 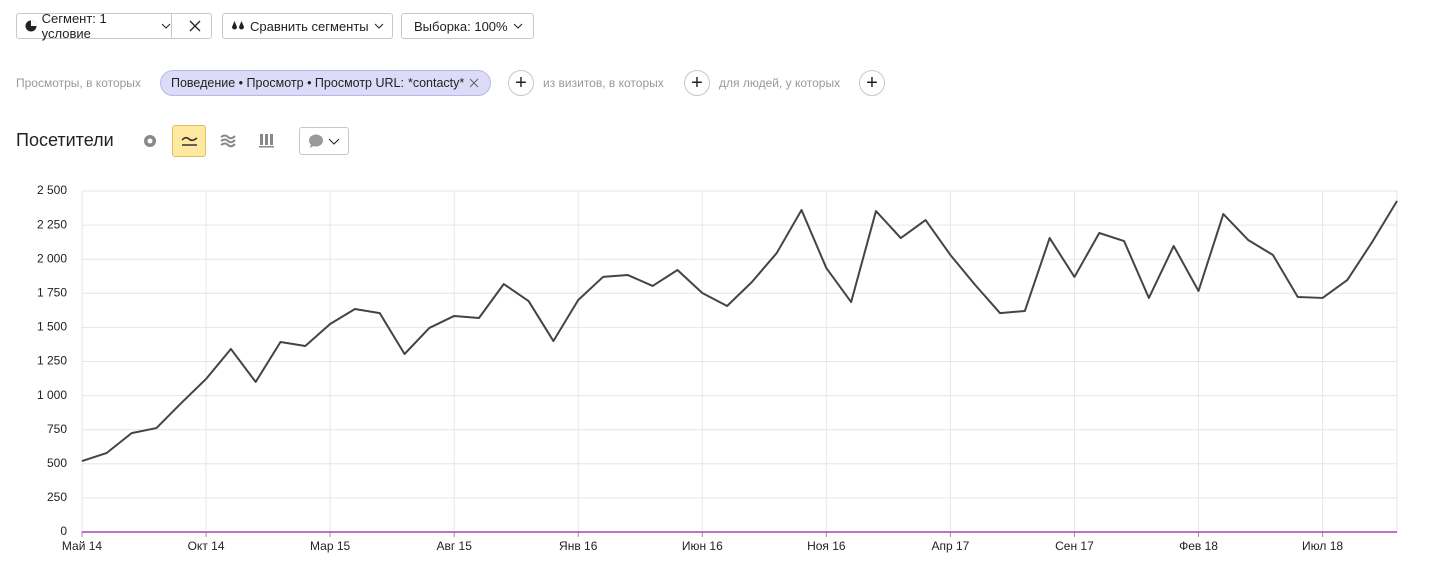 I want to click on sample-label: Выборка: 100%, so click(x=461, y=26).